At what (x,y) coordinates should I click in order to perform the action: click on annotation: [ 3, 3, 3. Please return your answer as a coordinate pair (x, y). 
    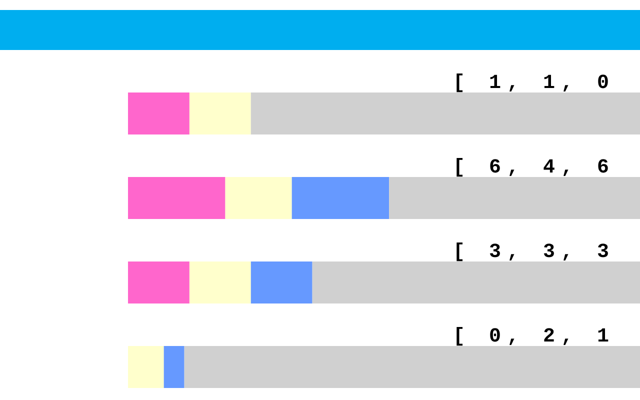
    Looking at the image, I should click on (534, 252).